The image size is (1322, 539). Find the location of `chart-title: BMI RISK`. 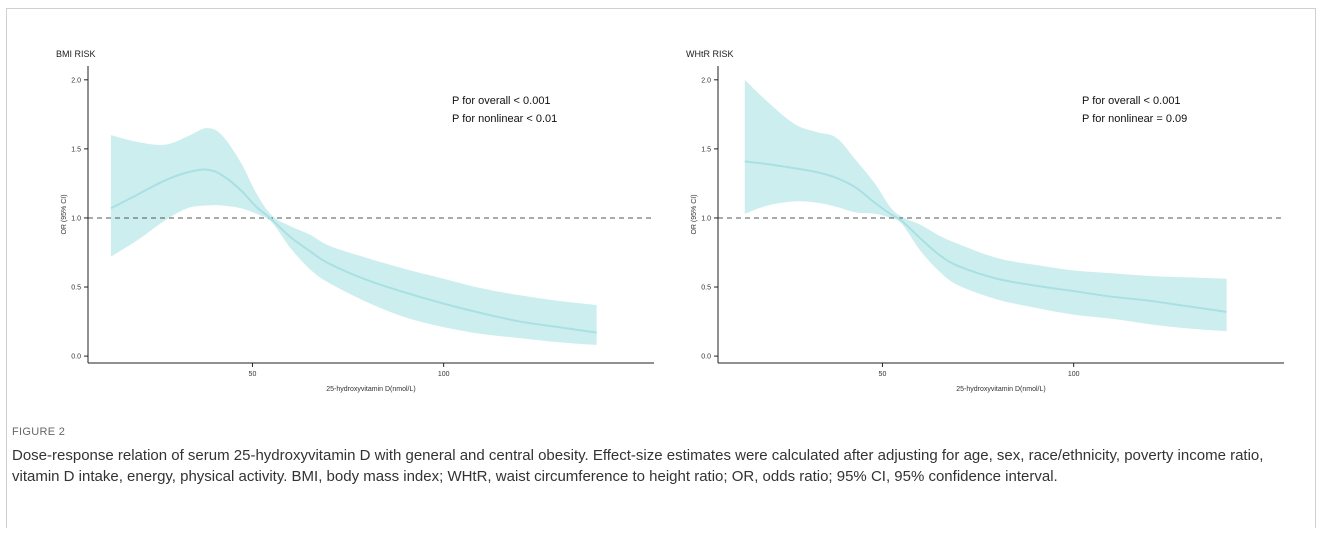

chart-title: BMI RISK is located at coordinates (76, 54).